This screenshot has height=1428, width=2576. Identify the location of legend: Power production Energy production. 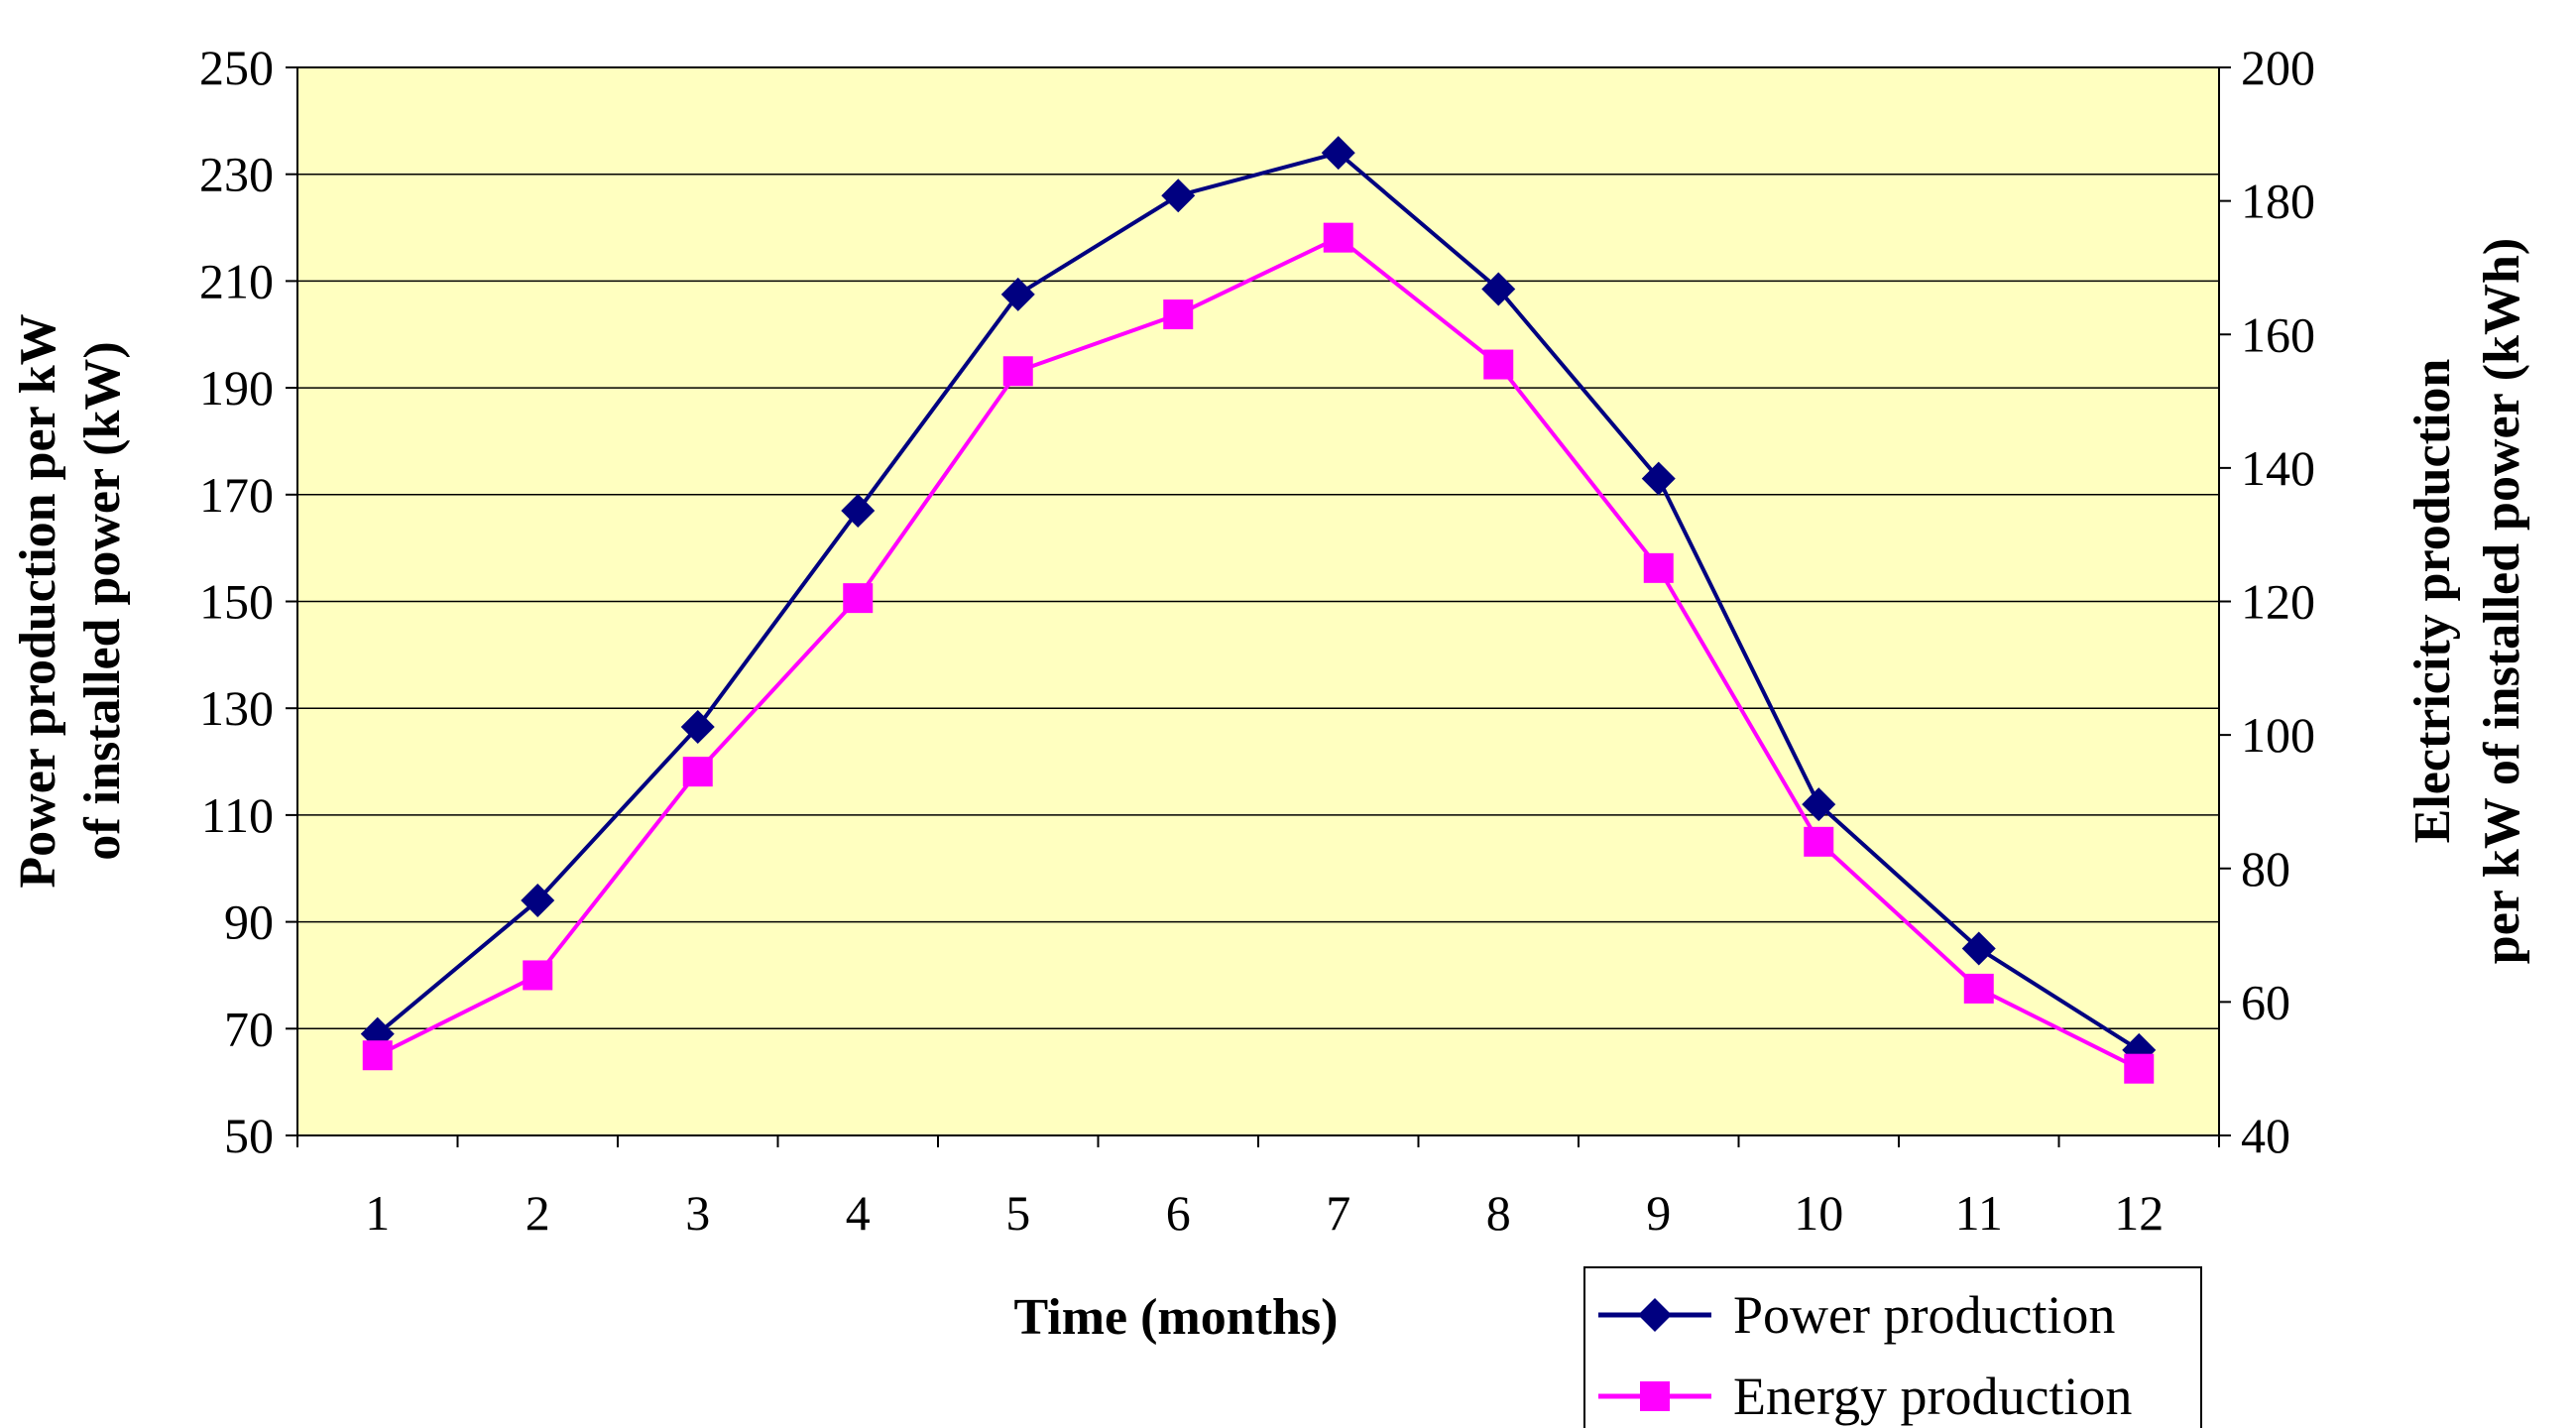
(1892, 1347).